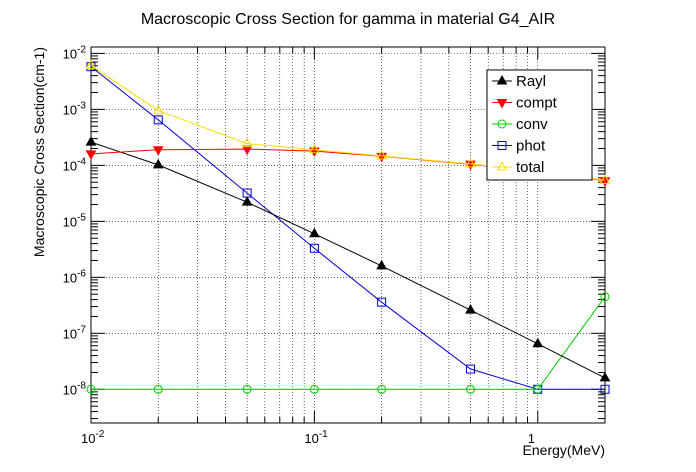  I want to click on legend-label: compt, so click(537, 103).